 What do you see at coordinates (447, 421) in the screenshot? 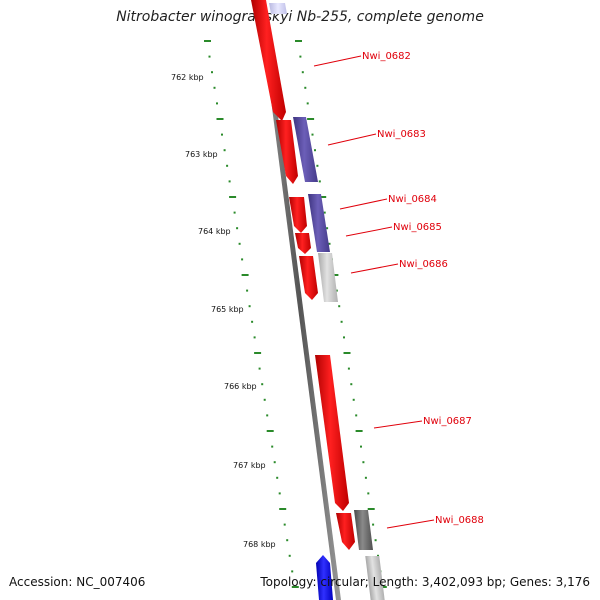
I see `gene-label-0687: Nwi_0687` at bounding box center [447, 421].